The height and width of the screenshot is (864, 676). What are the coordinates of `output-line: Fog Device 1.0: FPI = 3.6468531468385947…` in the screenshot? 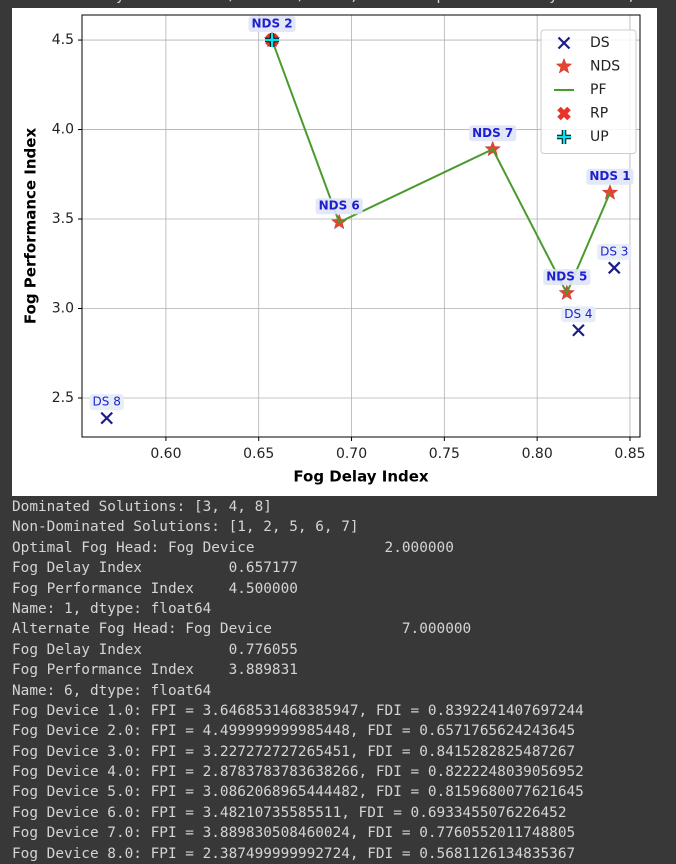 It's located at (298, 710).